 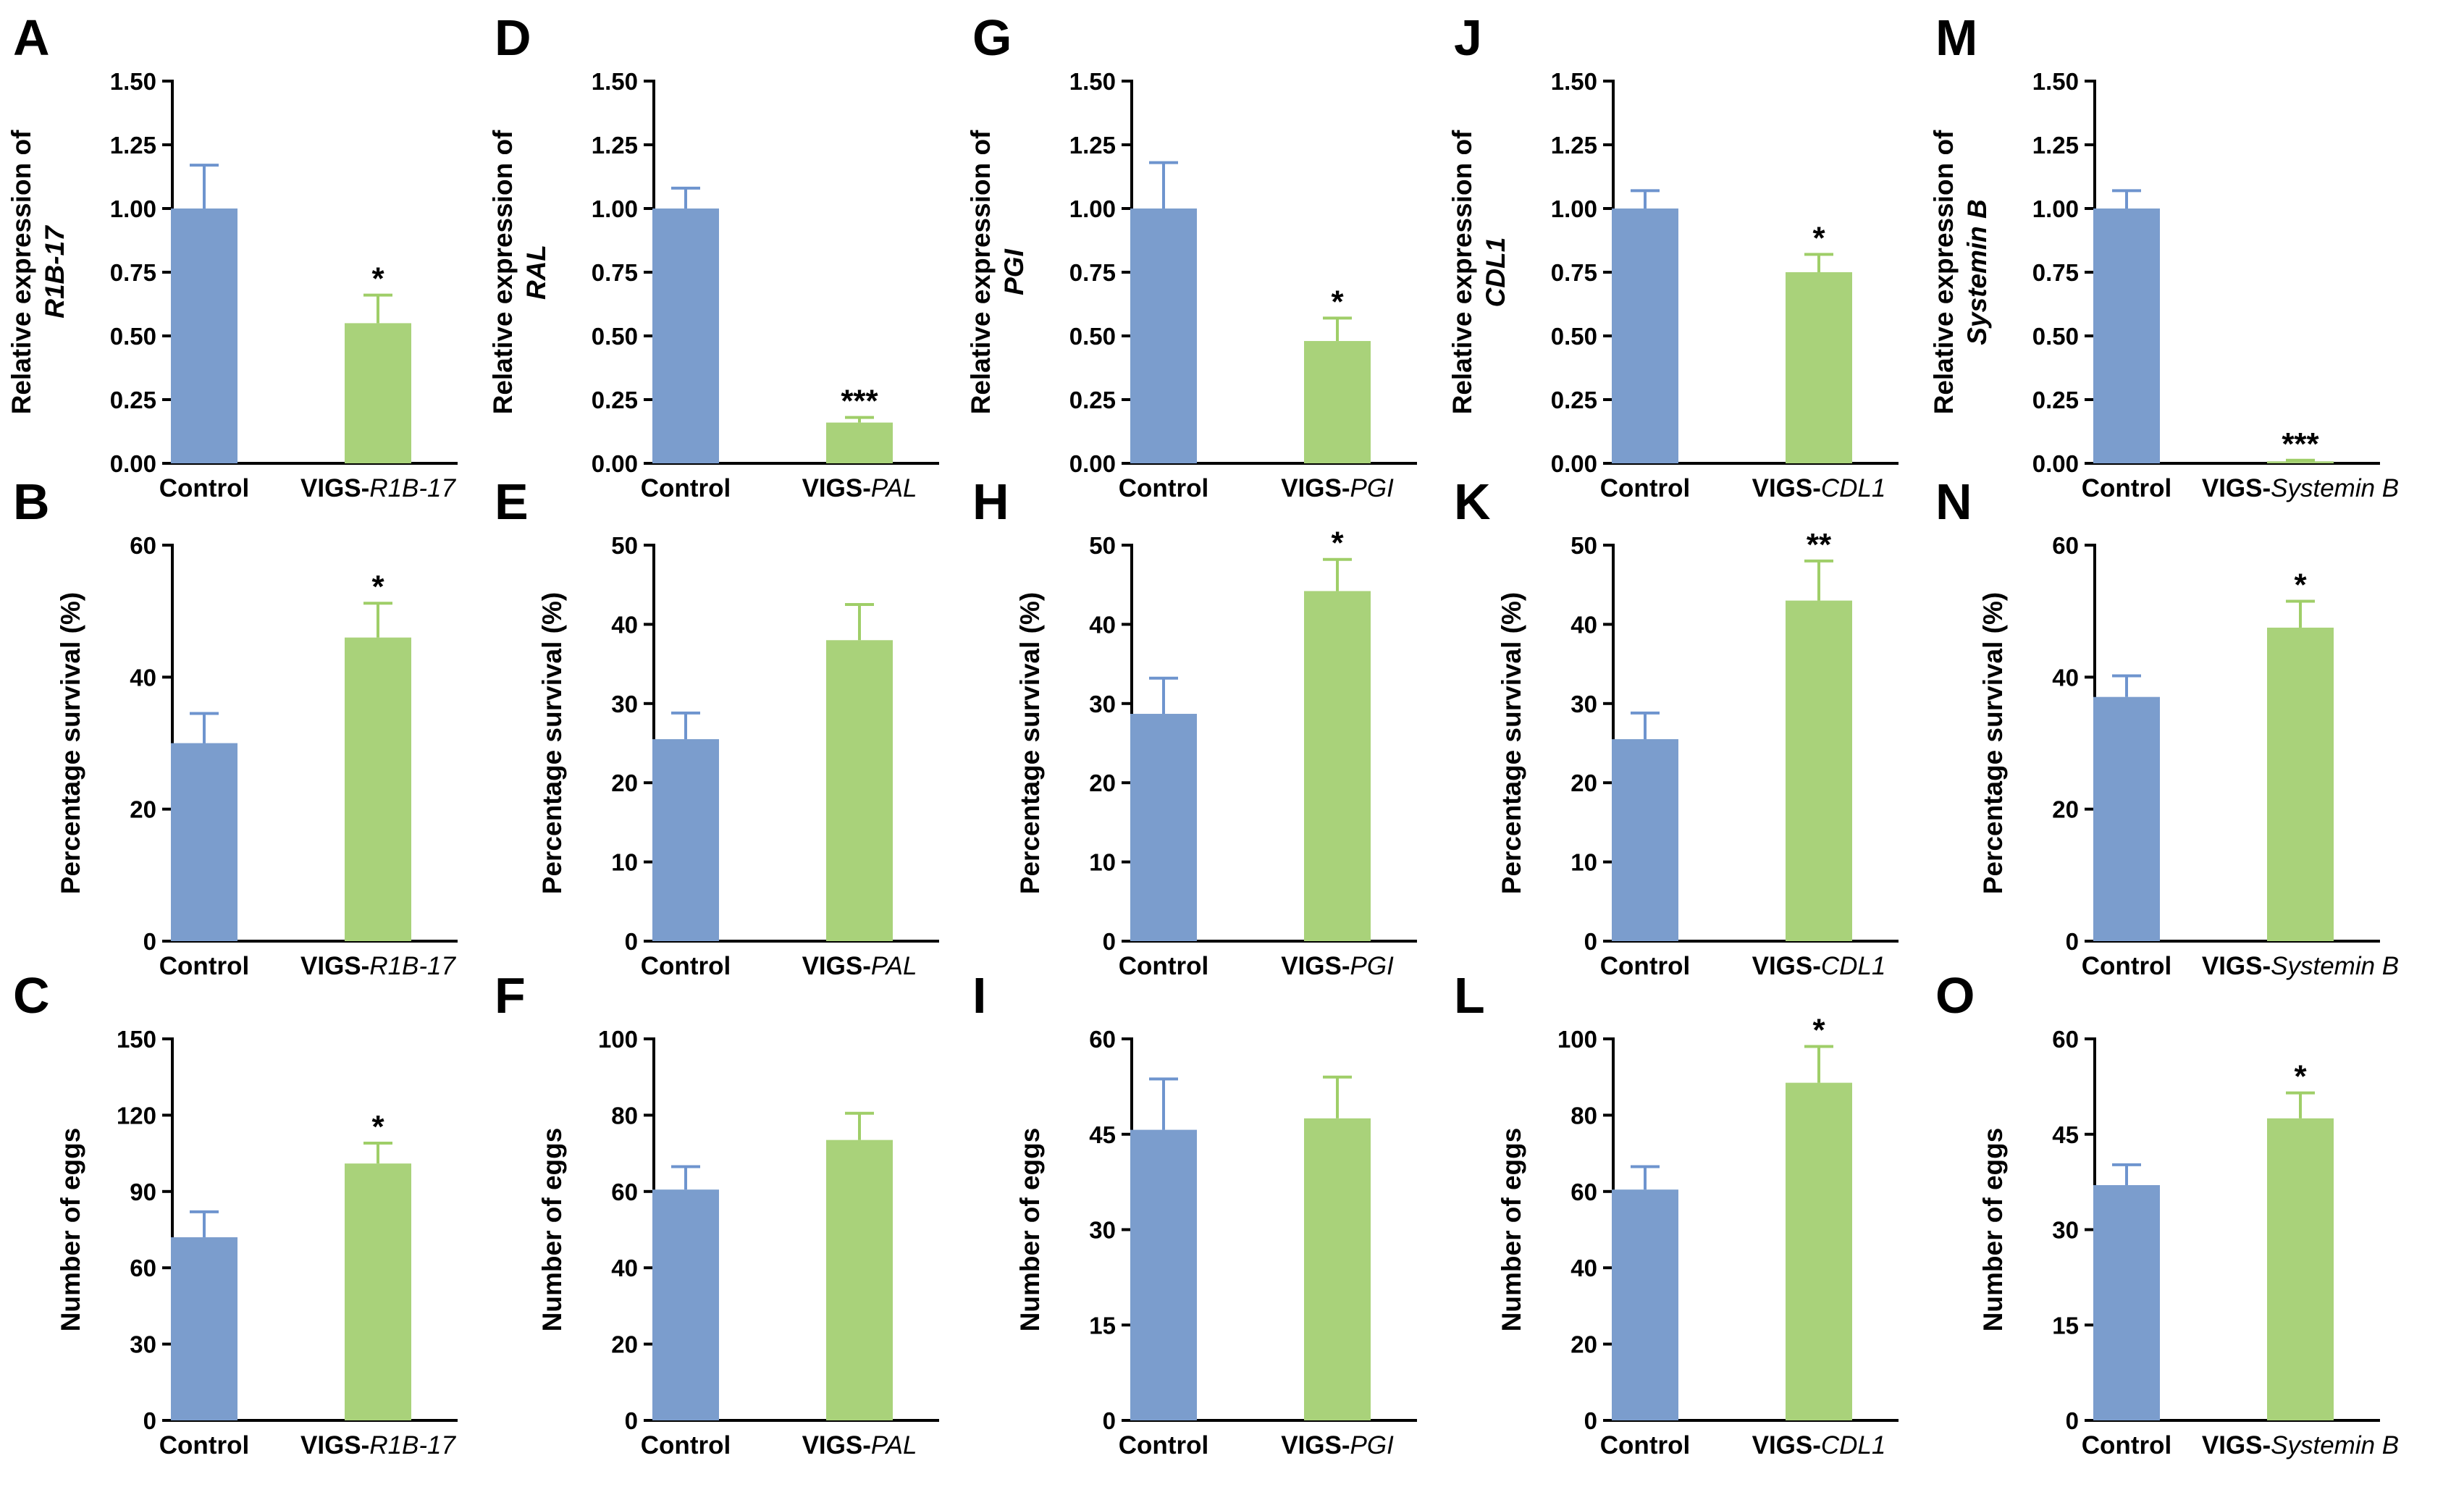 What do you see at coordinates (1954, 501) in the screenshot?
I see `panel-letter: N` at bounding box center [1954, 501].